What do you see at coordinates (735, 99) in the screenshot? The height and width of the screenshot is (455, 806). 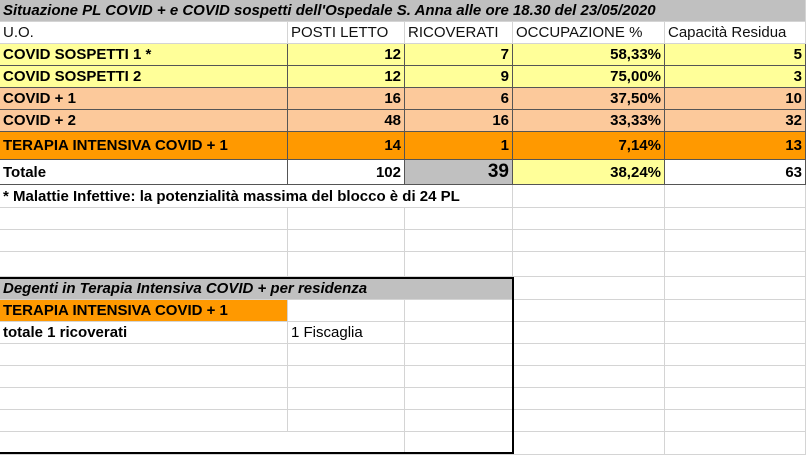 I see `table-cell-residua: 10` at bounding box center [735, 99].